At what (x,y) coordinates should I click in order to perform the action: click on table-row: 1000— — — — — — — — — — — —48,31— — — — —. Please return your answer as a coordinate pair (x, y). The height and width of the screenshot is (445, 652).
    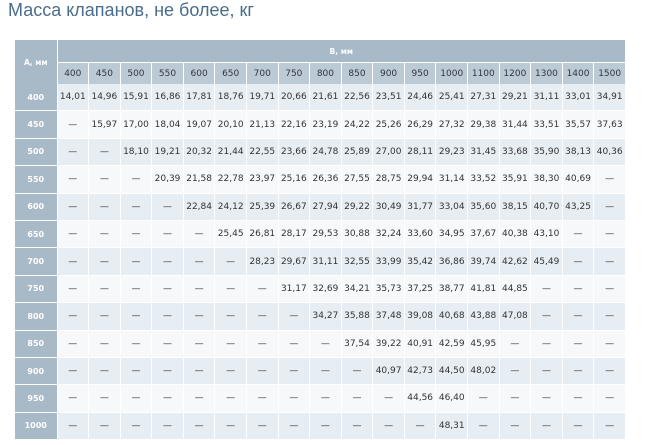
    Looking at the image, I should click on (320, 426).